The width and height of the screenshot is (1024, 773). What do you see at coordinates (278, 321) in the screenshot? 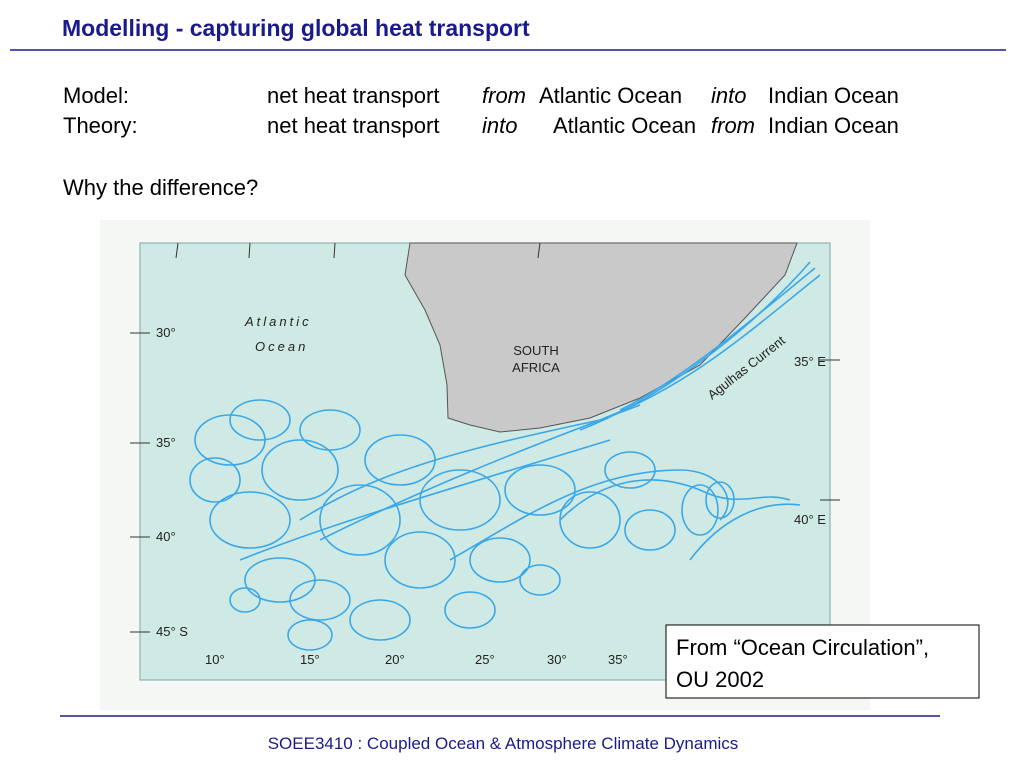
I see `ocean-label: Atlantic` at bounding box center [278, 321].